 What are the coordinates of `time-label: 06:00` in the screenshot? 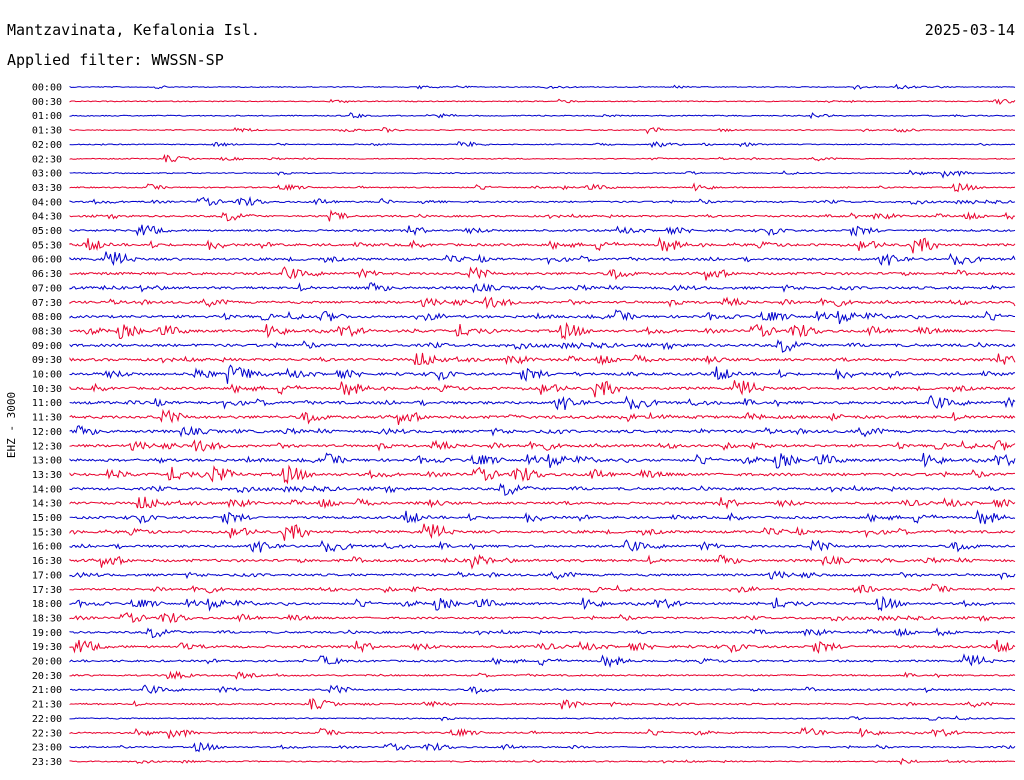 It's located at (47, 260).